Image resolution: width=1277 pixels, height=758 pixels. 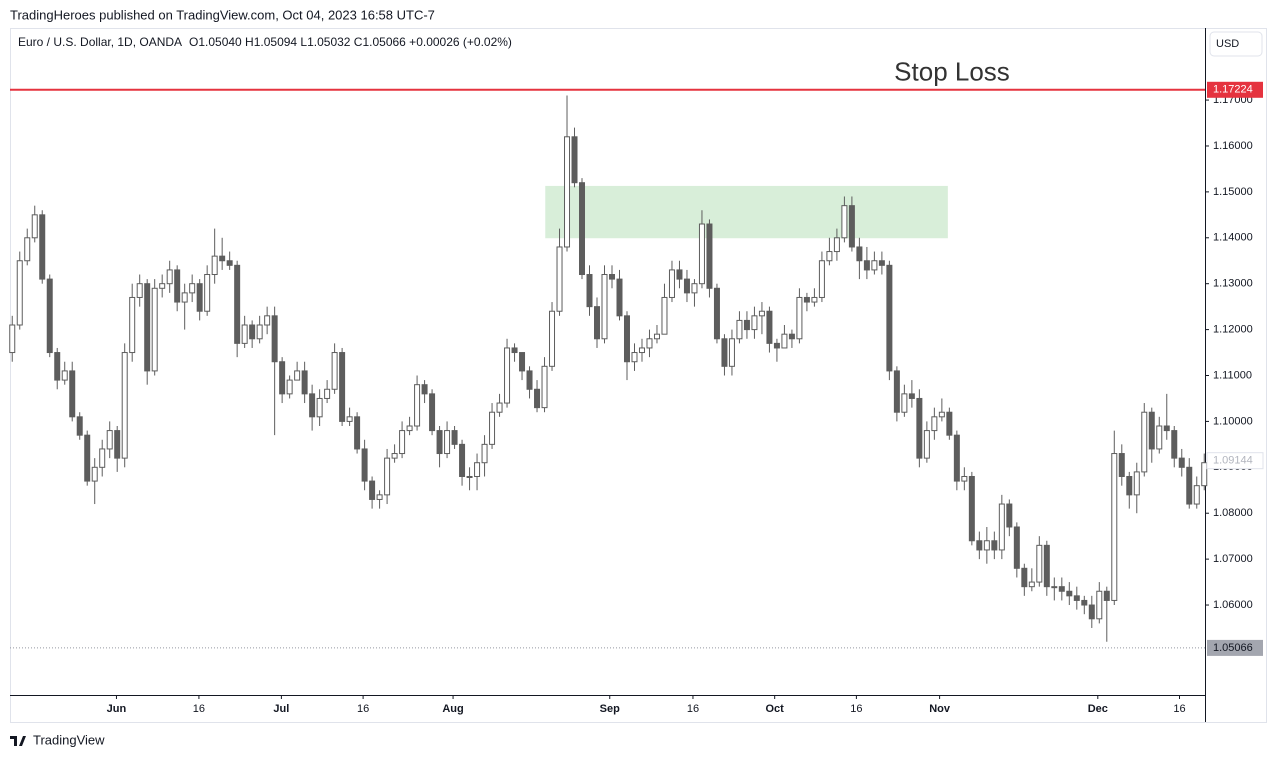 What do you see at coordinates (1236, 44) in the screenshot?
I see `currency-button` at bounding box center [1236, 44].